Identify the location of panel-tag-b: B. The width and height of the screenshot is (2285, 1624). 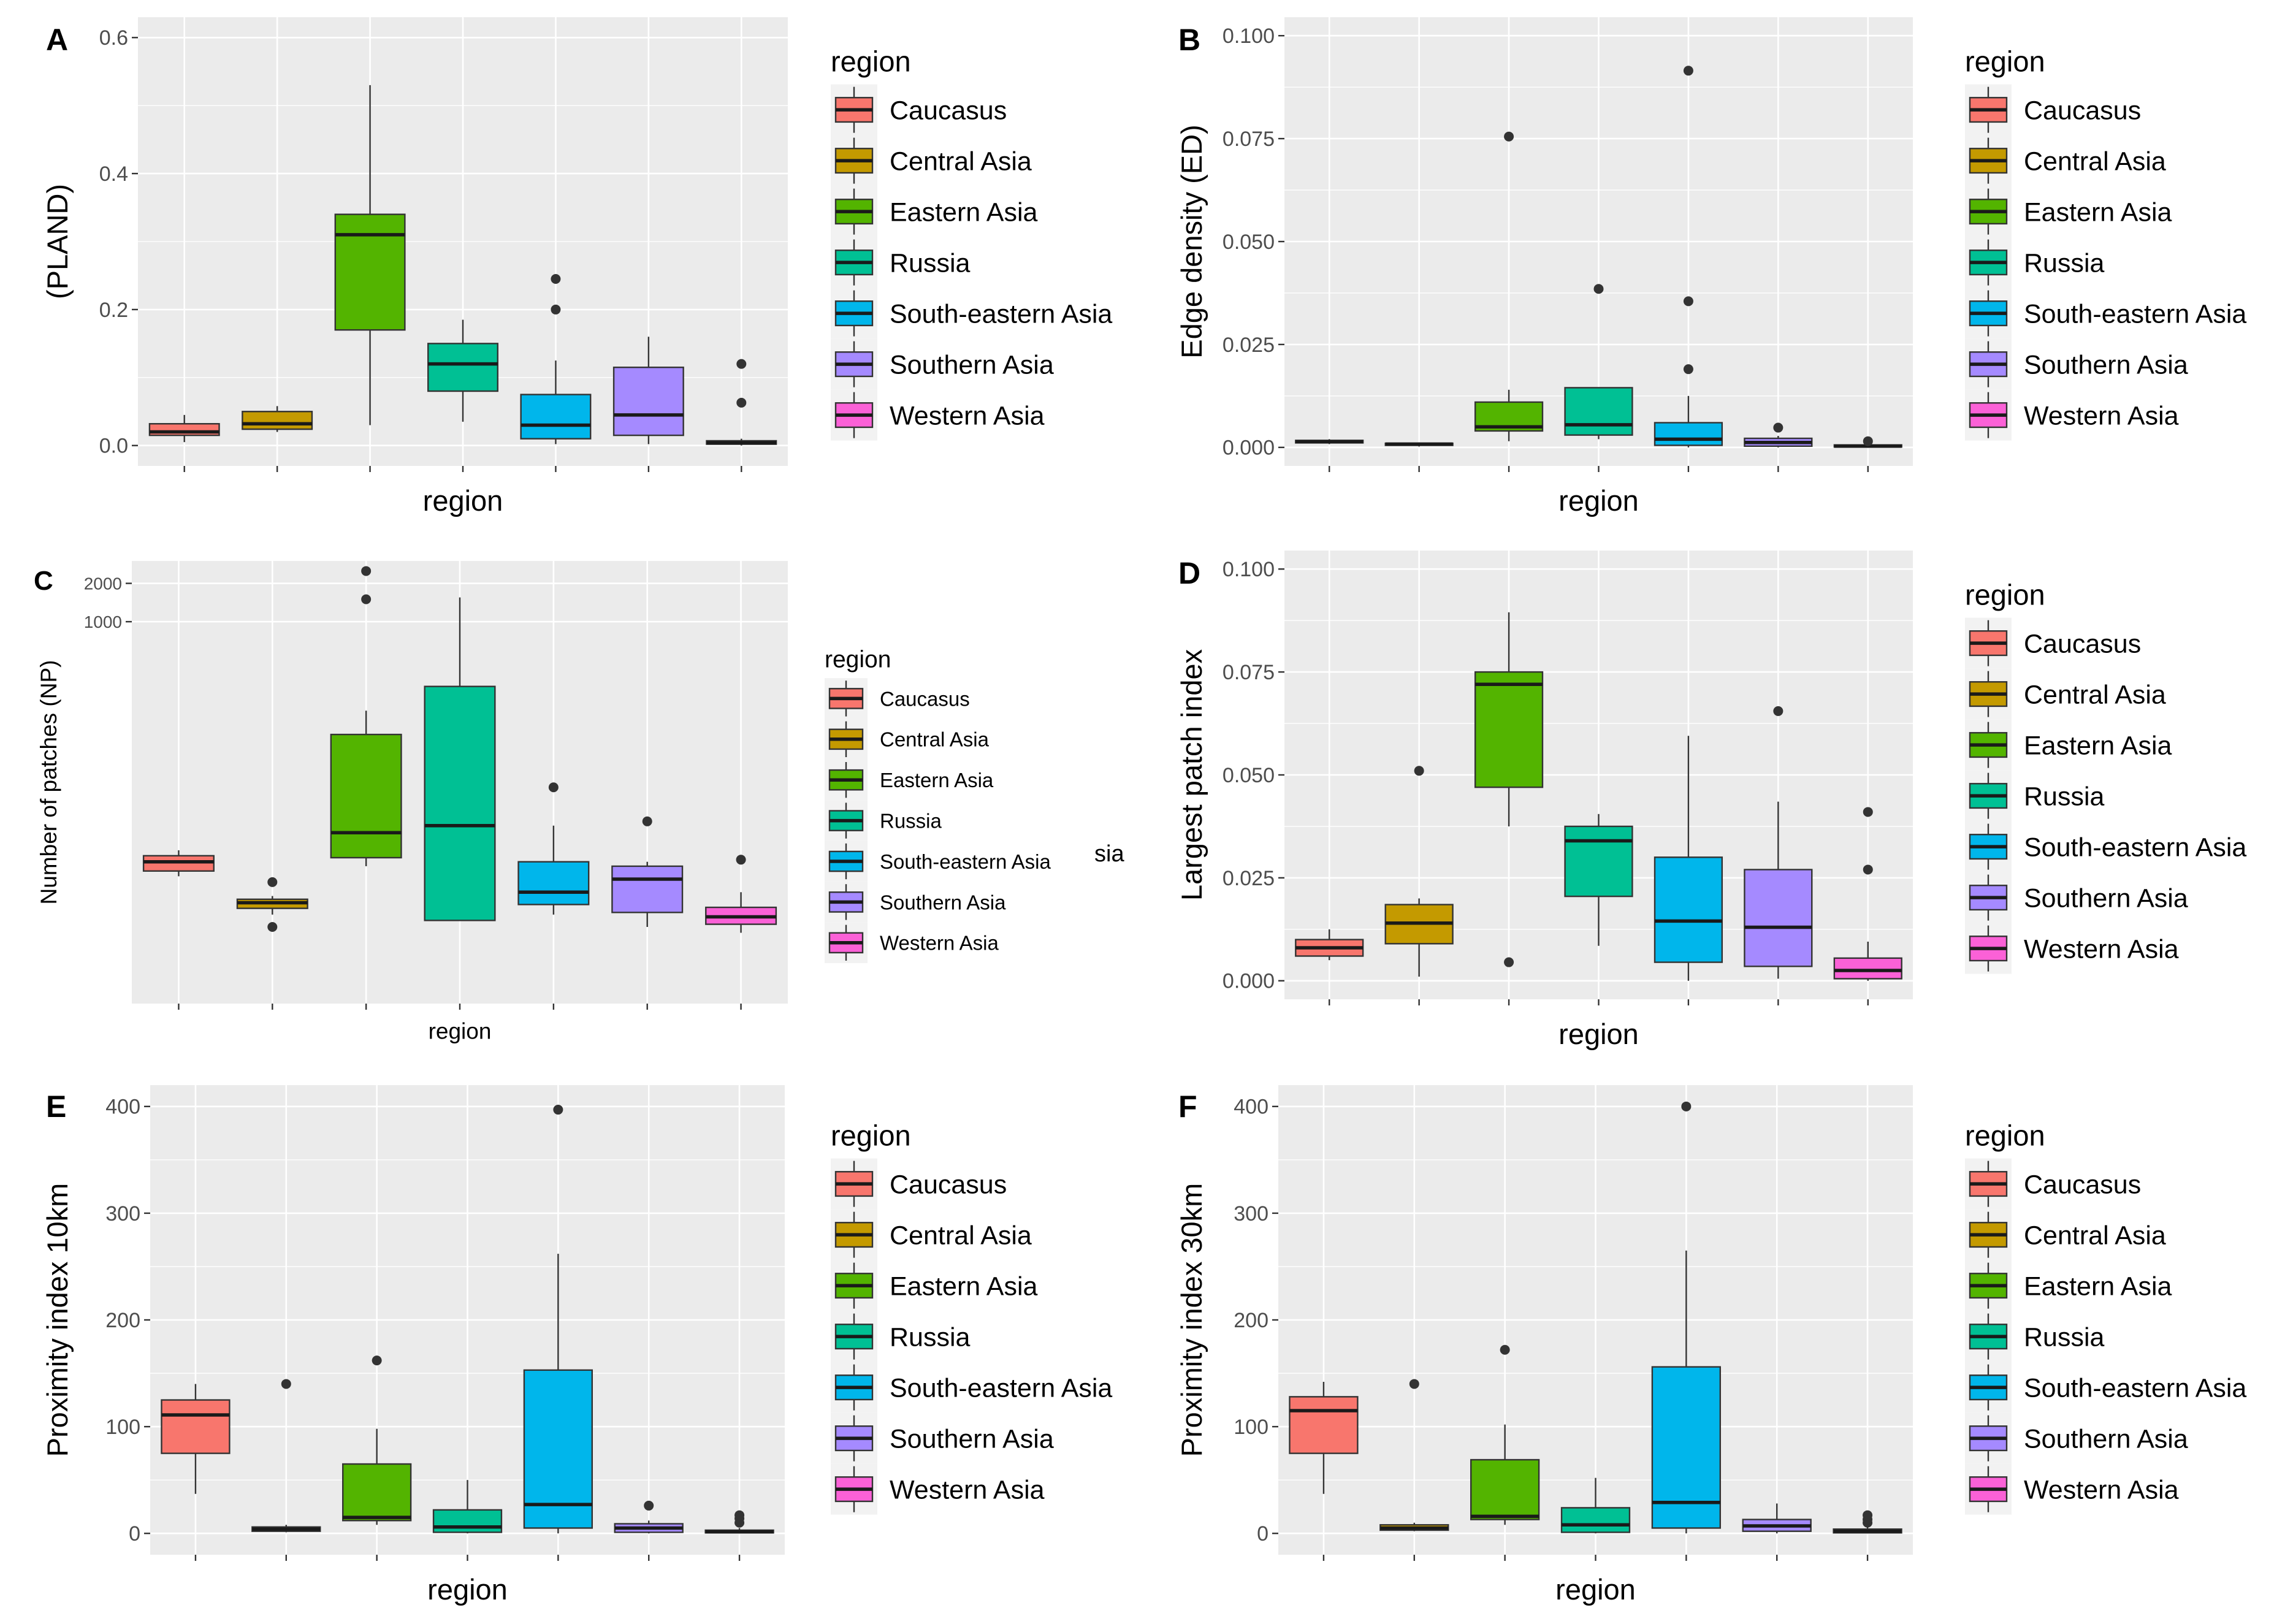
(1189, 40).